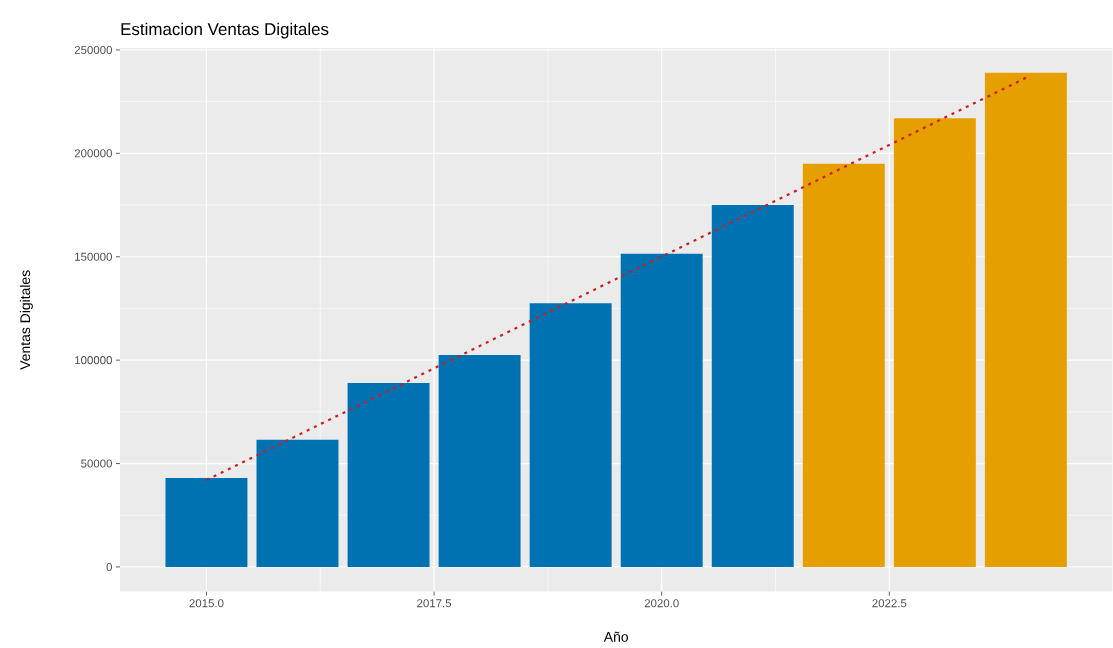  I want to click on y-tick-label: 250000, so click(93, 50).